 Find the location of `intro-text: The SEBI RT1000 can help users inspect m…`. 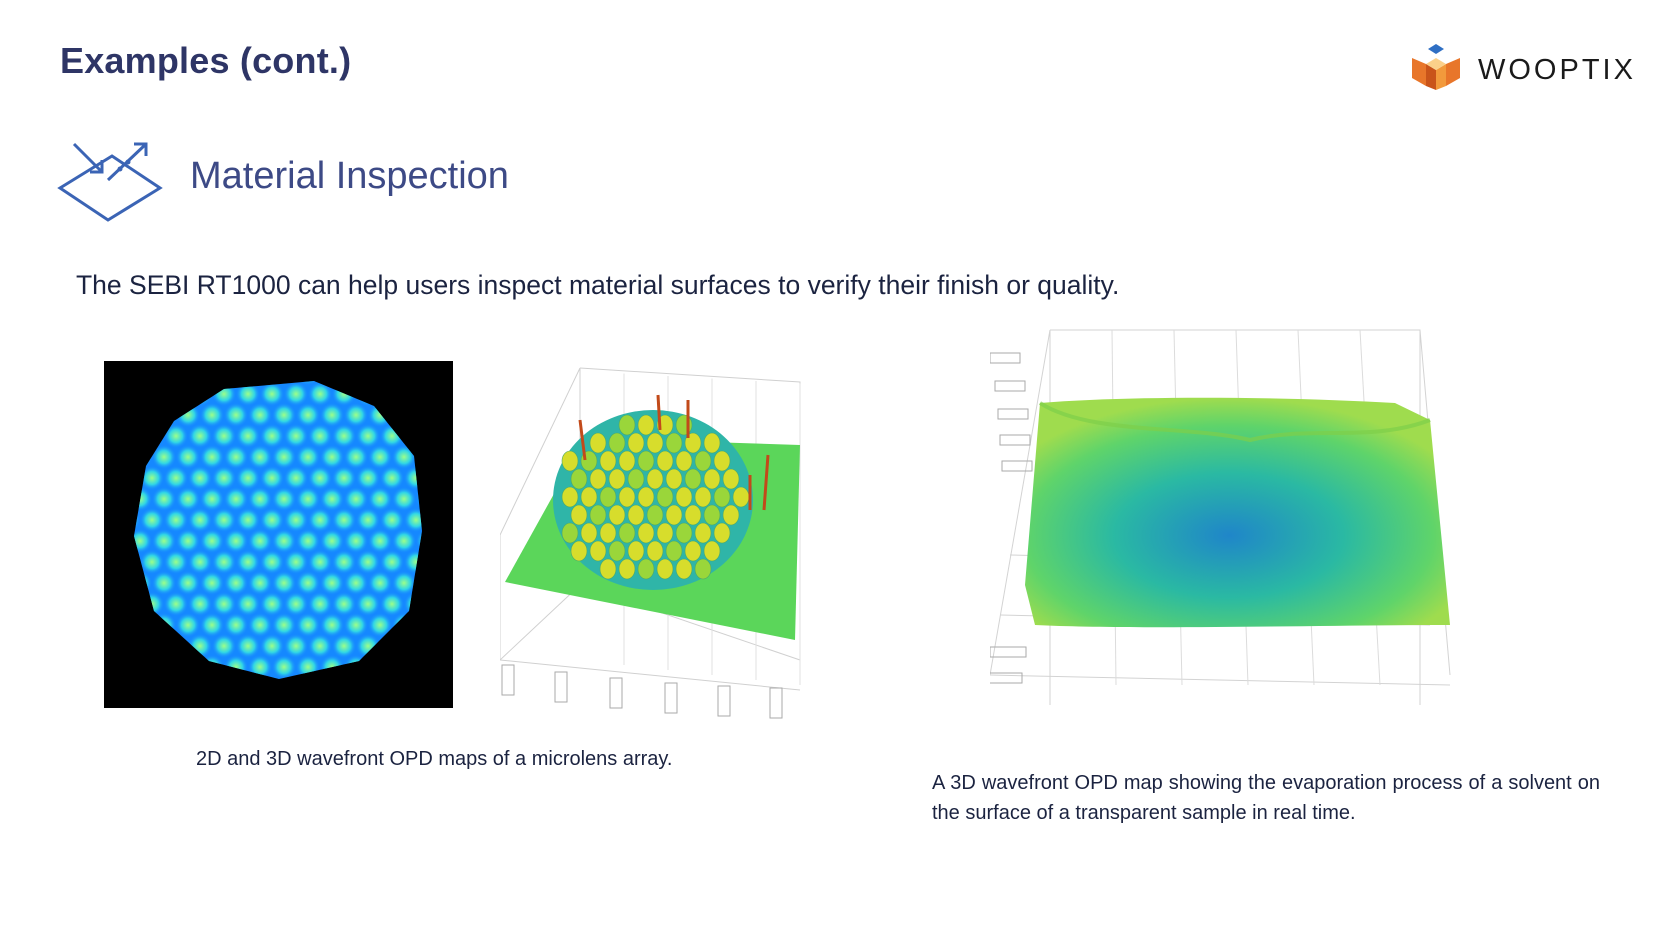

intro-text: The SEBI RT1000 can help users inspect m… is located at coordinates (598, 285).